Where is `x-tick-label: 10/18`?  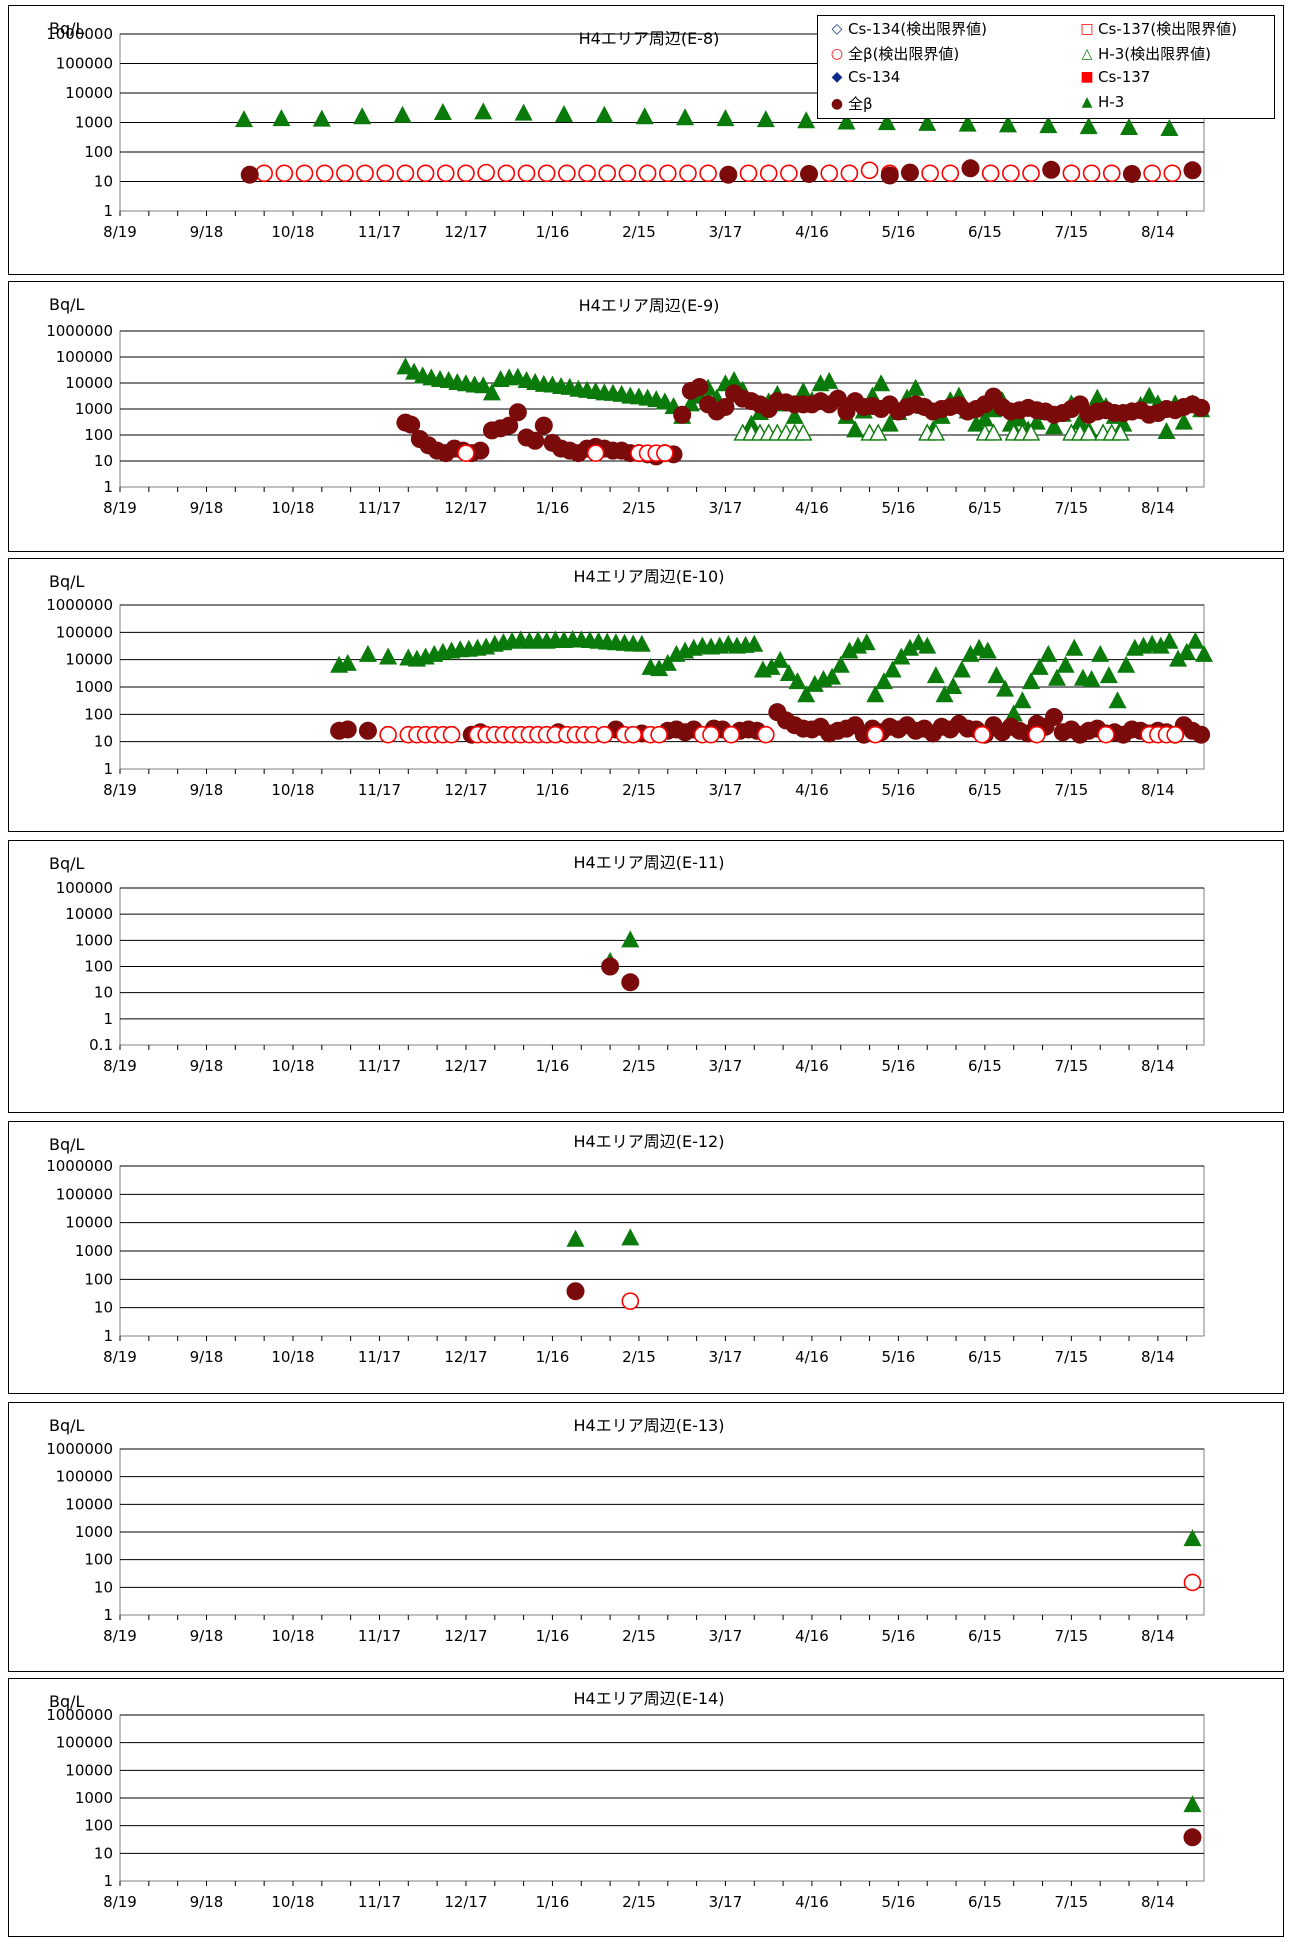
x-tick-label: 10/18 is located at coordinates (292, 1357).